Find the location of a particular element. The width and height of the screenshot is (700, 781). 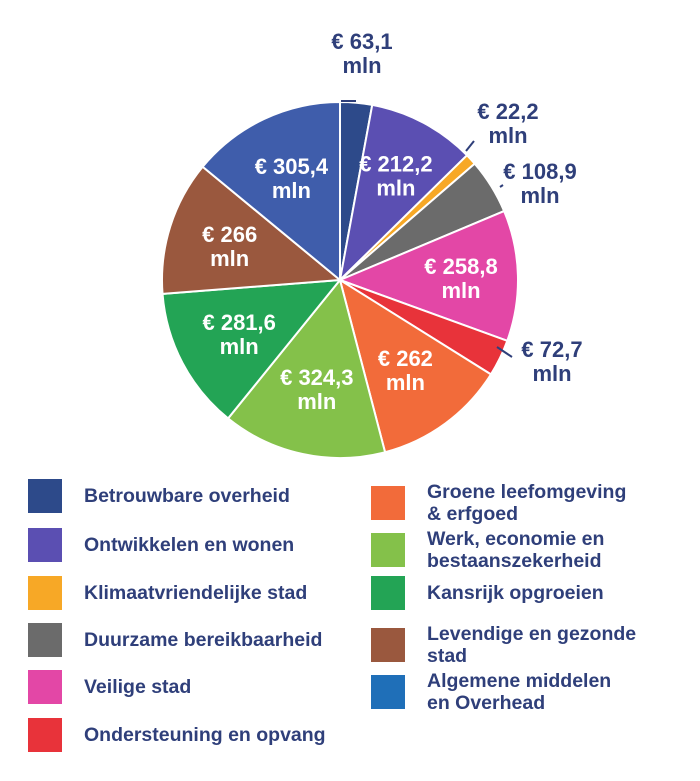

pie-slice-kansrijk-opgroeien is located at coordinates (252, 349).